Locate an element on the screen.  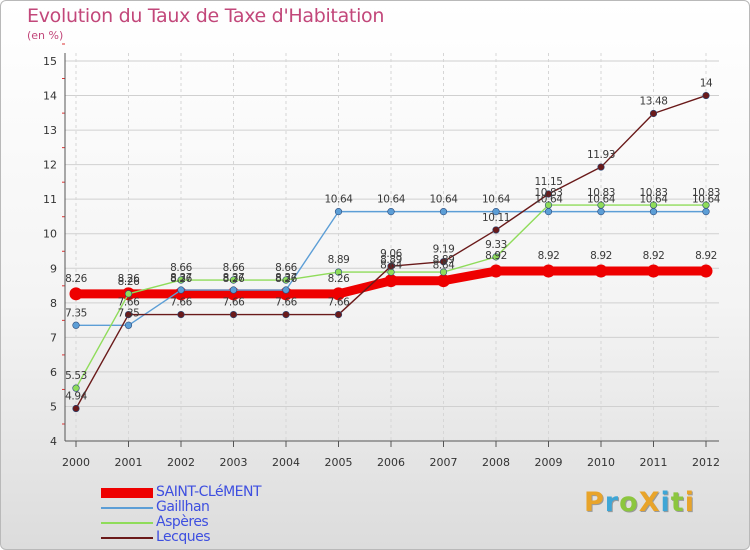
y-tick-label: 8 is located at coordinates (53, 303).